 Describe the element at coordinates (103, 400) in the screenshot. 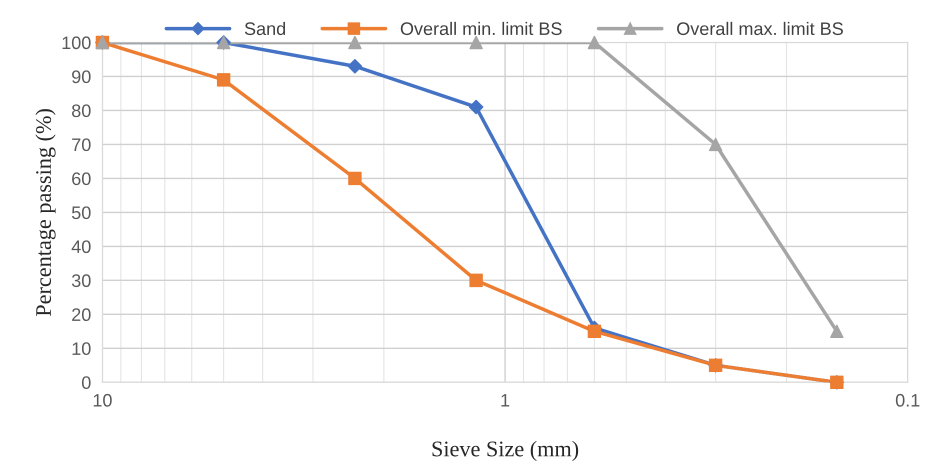

I see `x-tick-label: 10` at that location.